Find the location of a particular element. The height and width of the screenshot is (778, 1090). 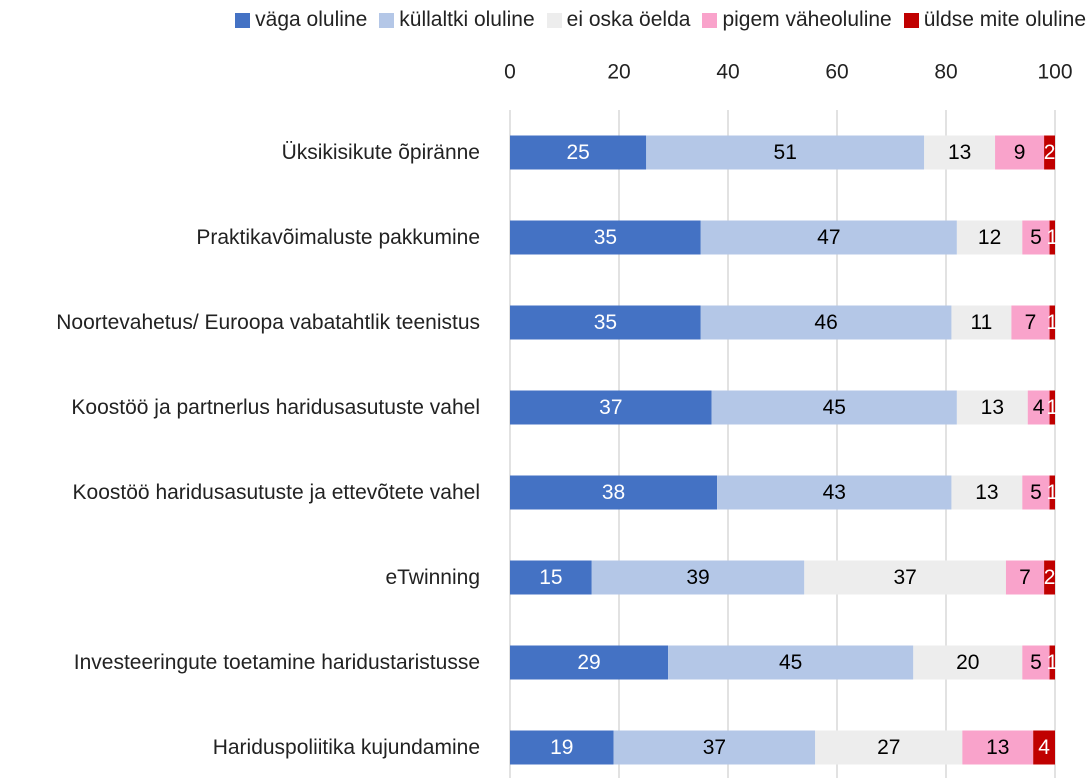

x-tick-label: 40 is located at coordinates (727, 72).